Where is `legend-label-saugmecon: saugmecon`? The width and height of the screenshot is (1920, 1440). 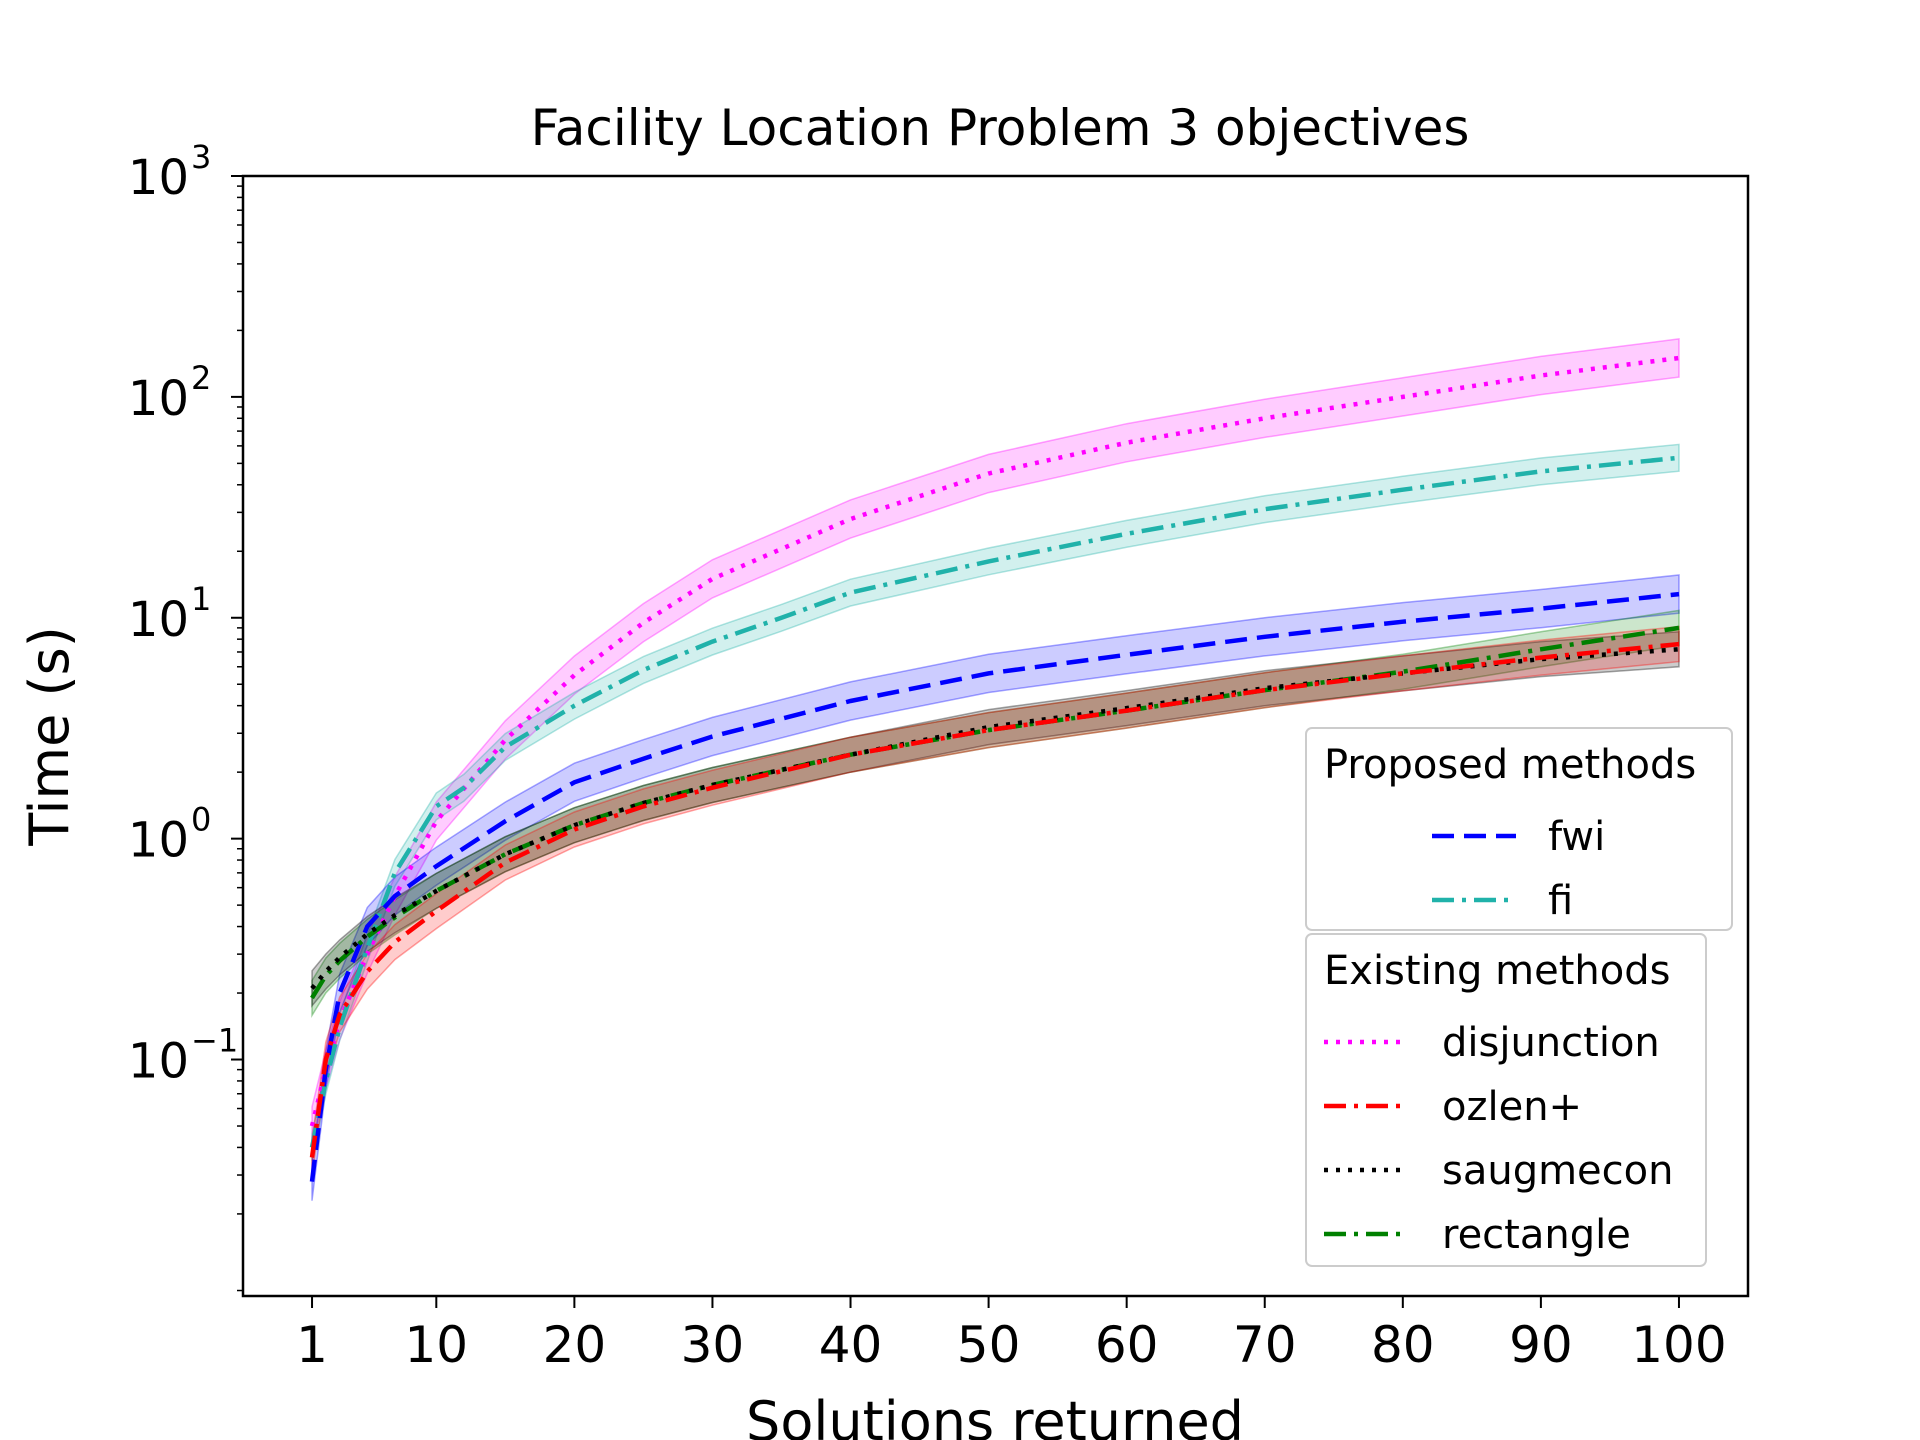
legend-label-saugmecon: saugmecon is located at coordinates (1557, 1171).